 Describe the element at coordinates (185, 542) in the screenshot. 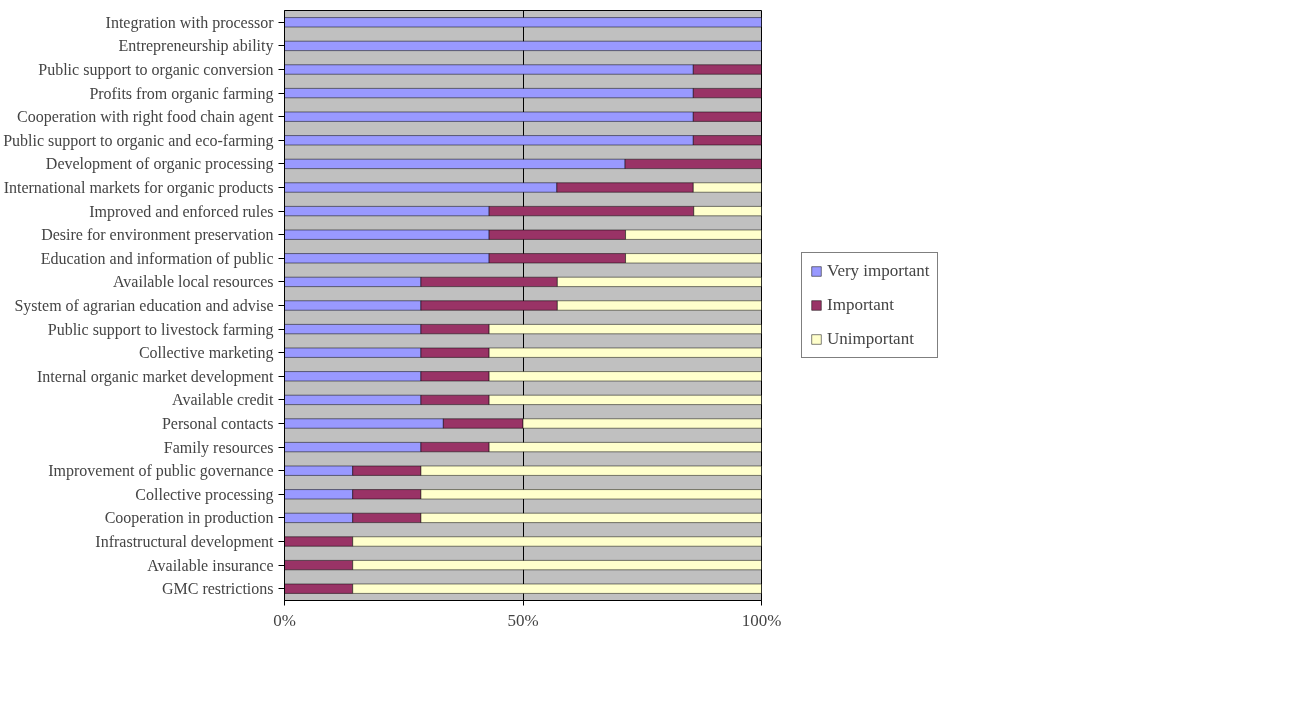

I see `y-tick-label: Infrastructural development` at that location.